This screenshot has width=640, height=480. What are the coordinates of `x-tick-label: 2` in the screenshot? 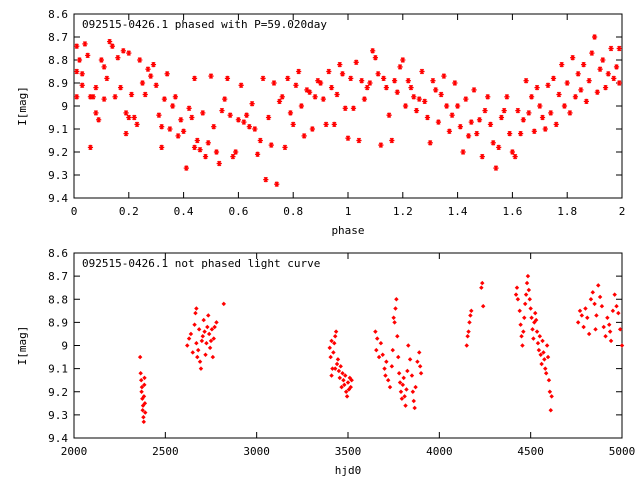 It's located at (622, 211).